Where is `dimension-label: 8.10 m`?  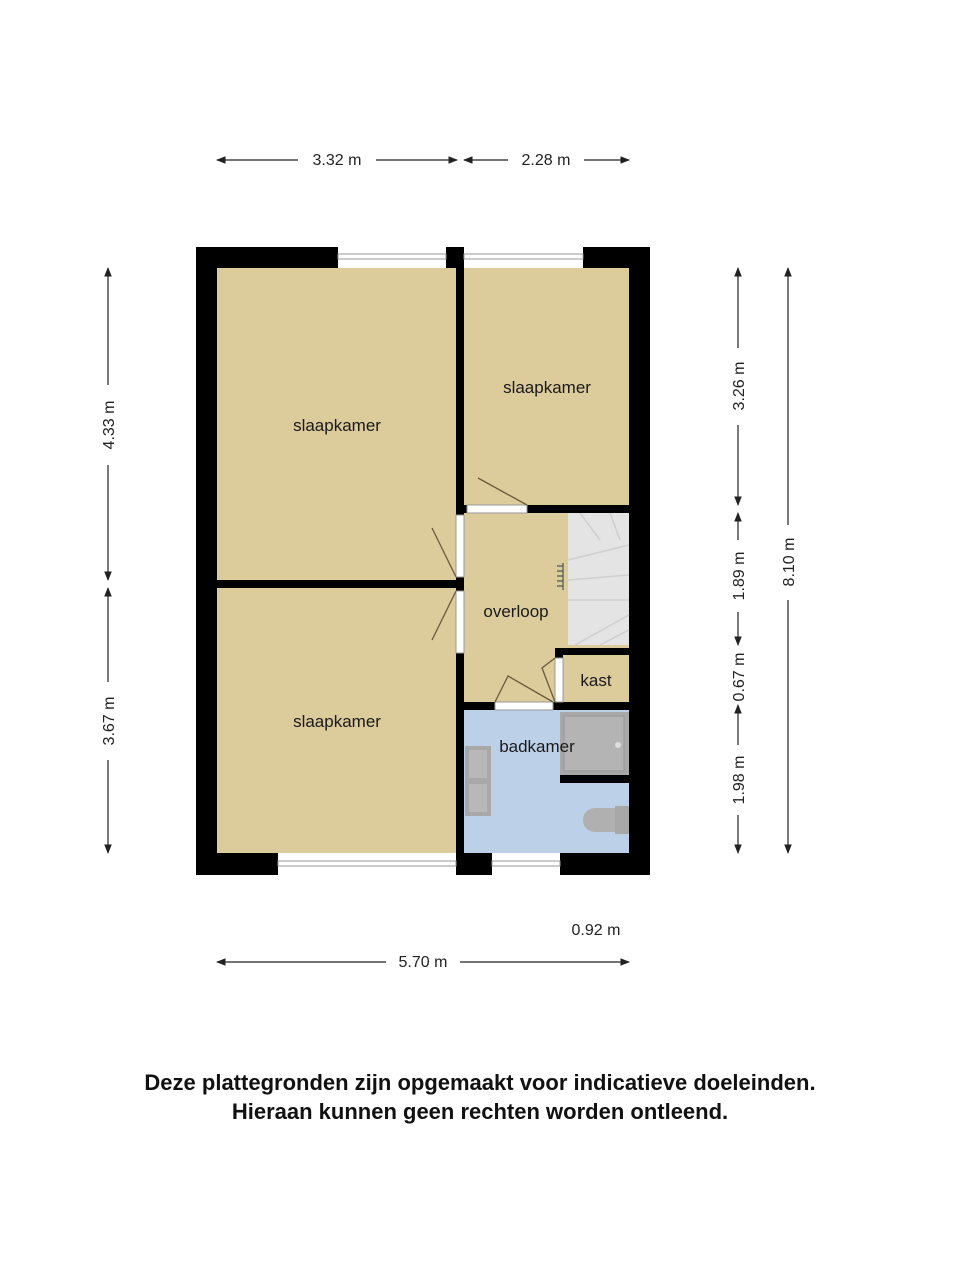
dimension-label: 8.10 m is located at coordinates (789, 562).